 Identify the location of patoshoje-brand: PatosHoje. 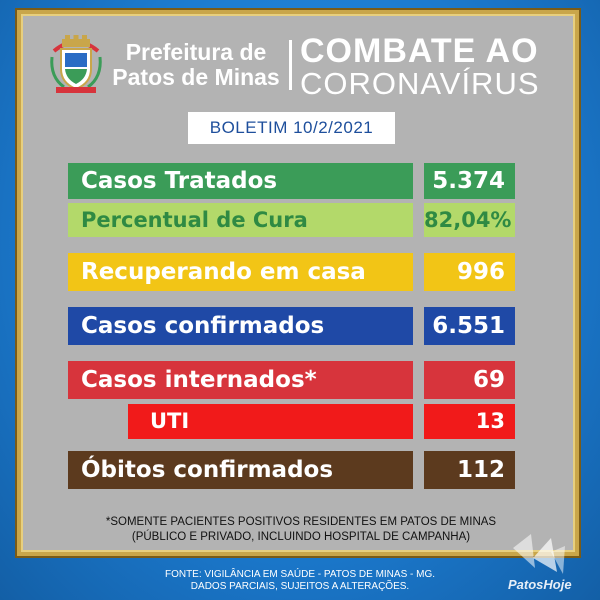
(540, 584).